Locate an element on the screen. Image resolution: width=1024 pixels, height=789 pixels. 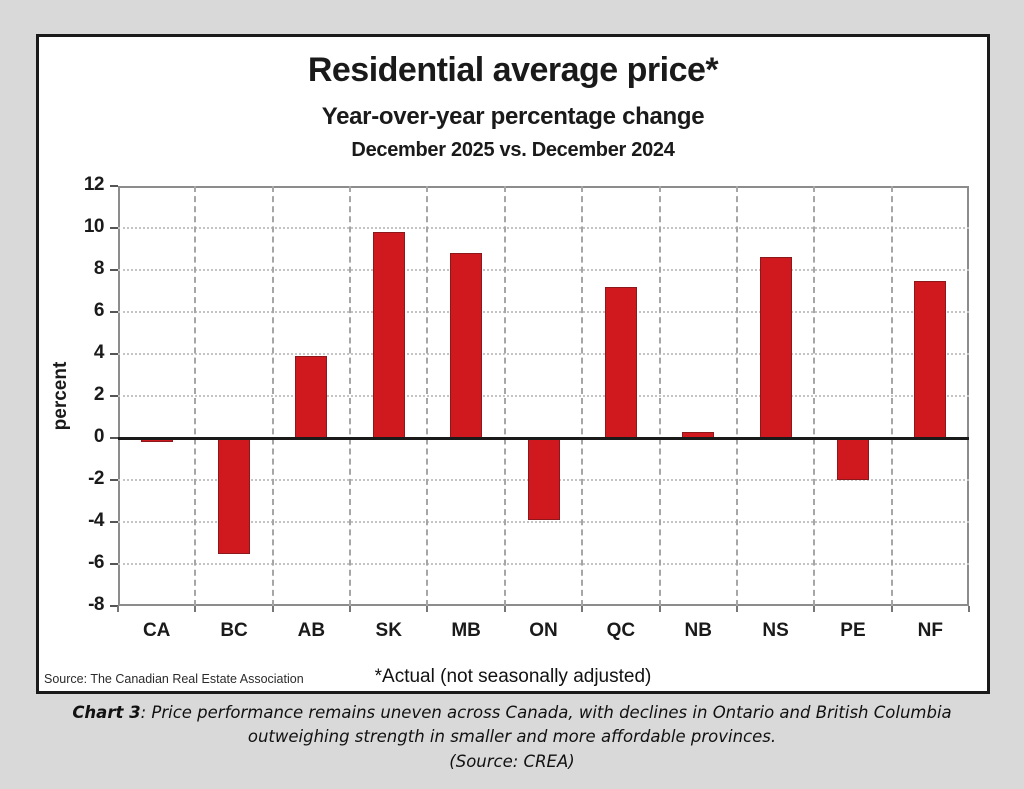
y-axis-tick-label: 12 is located at coordinates (94, 184).